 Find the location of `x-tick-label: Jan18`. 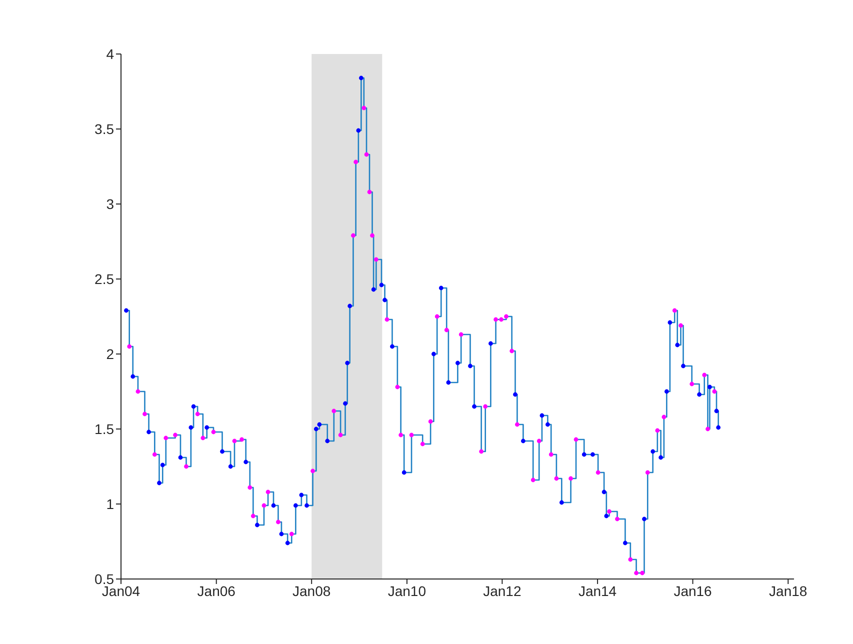

x-tick-label: Jan18 is located at coordinates (788, 590).